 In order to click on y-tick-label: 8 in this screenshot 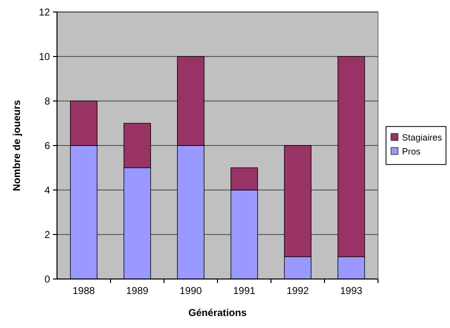, I will do `click(47, 102)`.